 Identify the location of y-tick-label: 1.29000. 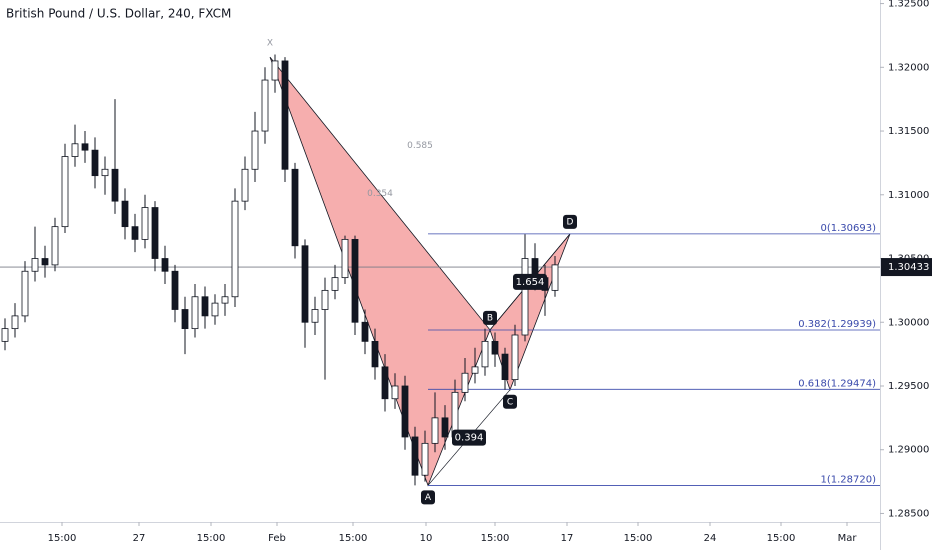
(908, 450).